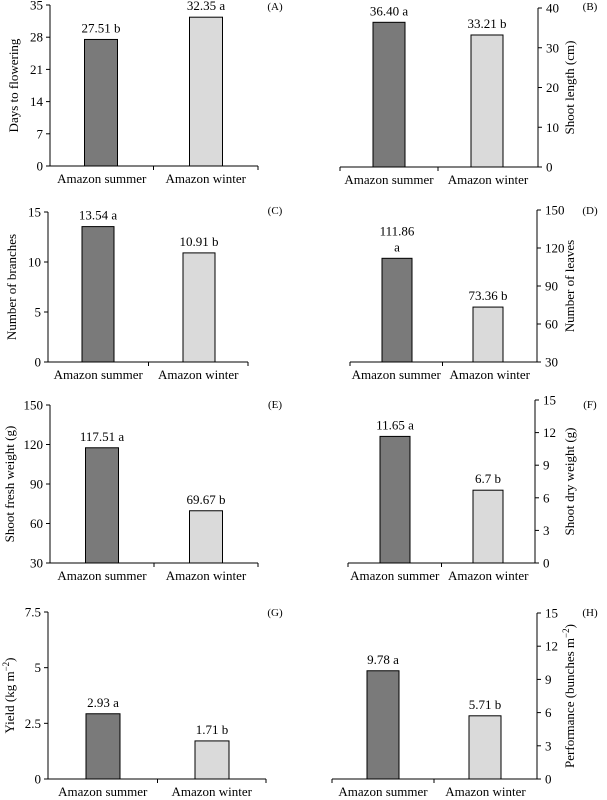 This screenshot has width=607, height=800. What do you see at coordinates (275, 7) in the screenshot?
I see `panel-label: (A)` at bounding box center [275, 7].